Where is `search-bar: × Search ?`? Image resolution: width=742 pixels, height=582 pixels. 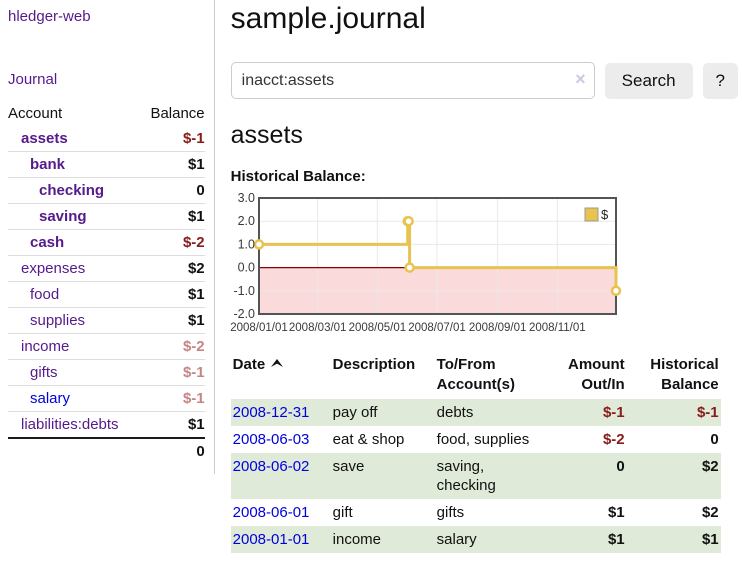 search-bar: × Search ? is located at coordinates (484, 80).